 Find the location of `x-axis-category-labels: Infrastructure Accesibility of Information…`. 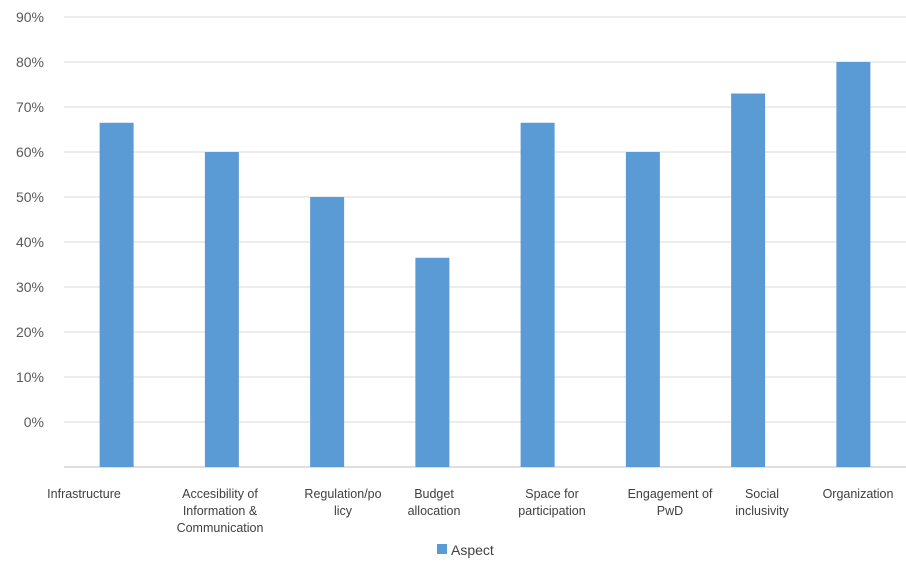

x-axis-category-labels: Infrastructure Accesibility of Information… is located at coordinates (470, 511).